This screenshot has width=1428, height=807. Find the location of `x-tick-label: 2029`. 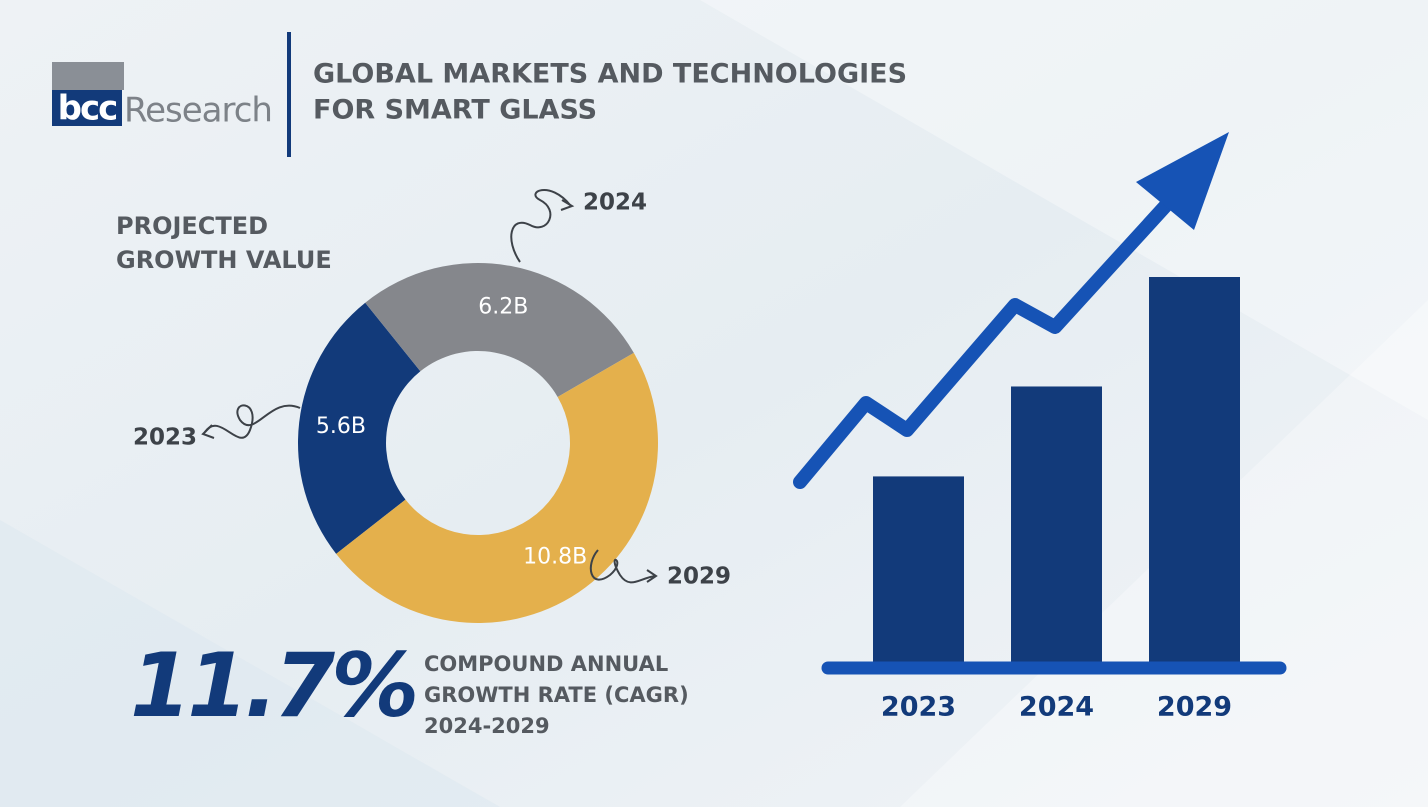

x-tick-label: 2029 is located at coordinates (1194, 707).